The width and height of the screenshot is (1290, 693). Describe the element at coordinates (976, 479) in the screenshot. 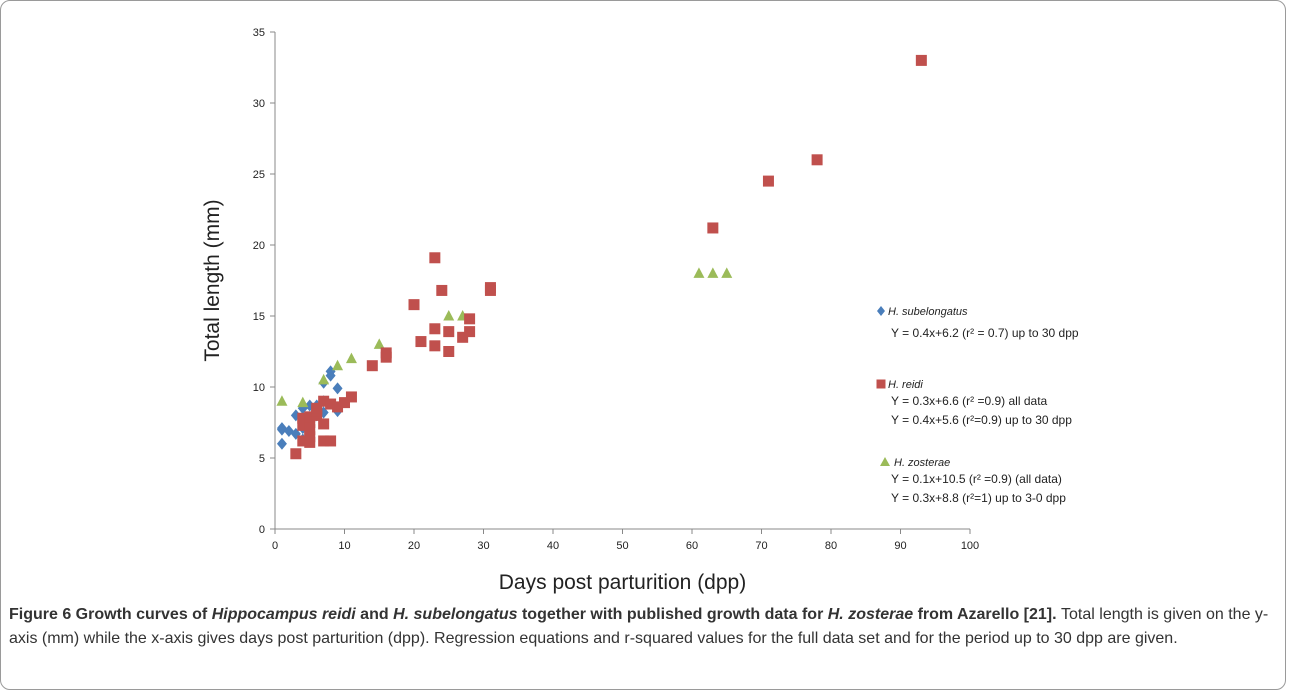

I see `legend-equation: Y = 0.1x+10.5 (r² =0.9) (all data)` at that location.